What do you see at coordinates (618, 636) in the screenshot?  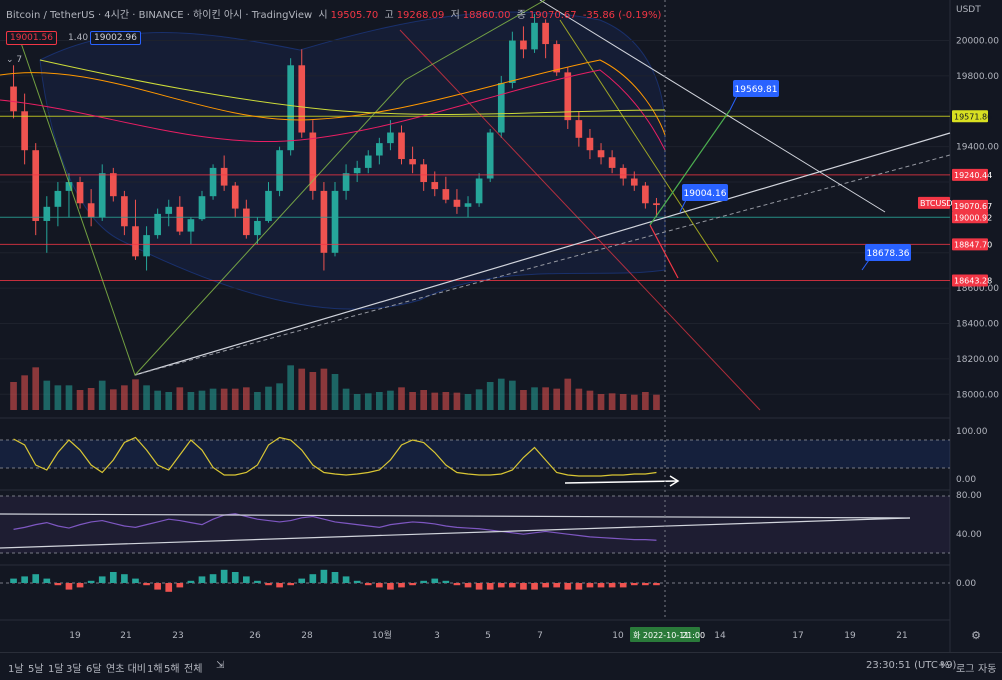 I see `time-axis-label: 10` at bounding box center [618, 636].